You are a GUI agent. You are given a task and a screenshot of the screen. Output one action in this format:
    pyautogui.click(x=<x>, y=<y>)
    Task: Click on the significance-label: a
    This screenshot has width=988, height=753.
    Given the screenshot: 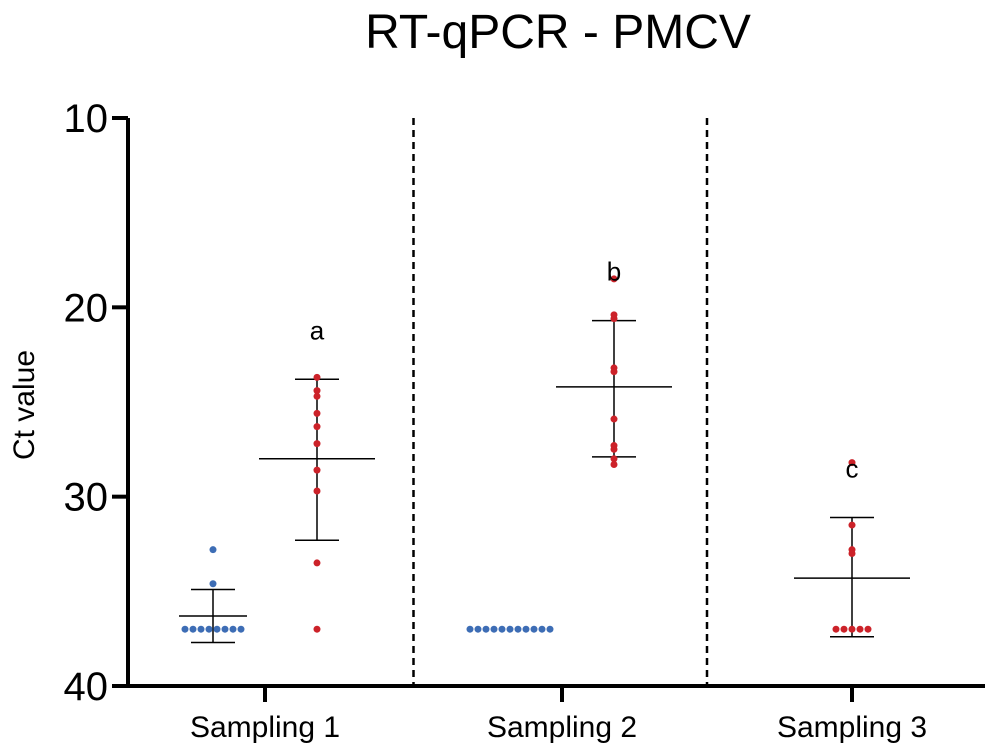 What is the action you would take?
    pyautogui.click(x=317, y=330)
    